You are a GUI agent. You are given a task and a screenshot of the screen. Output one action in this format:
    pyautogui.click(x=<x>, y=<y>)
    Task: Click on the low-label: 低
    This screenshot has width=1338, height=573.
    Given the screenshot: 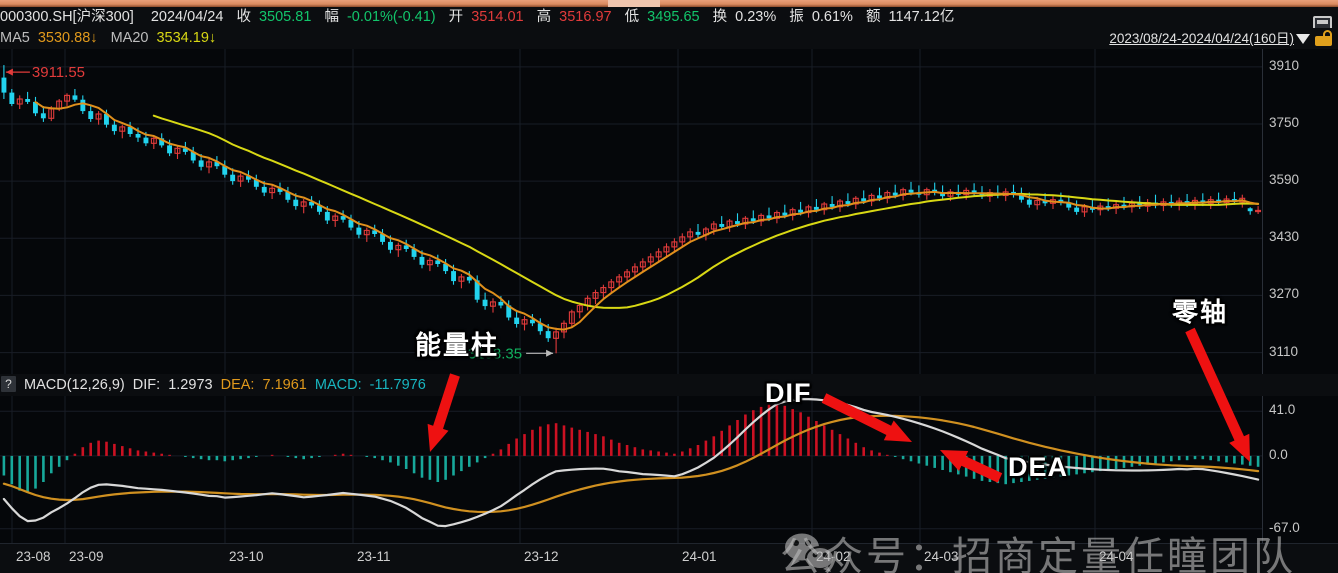 What is the action you would take?
    pyautogui.click(x=632, y=17)
    